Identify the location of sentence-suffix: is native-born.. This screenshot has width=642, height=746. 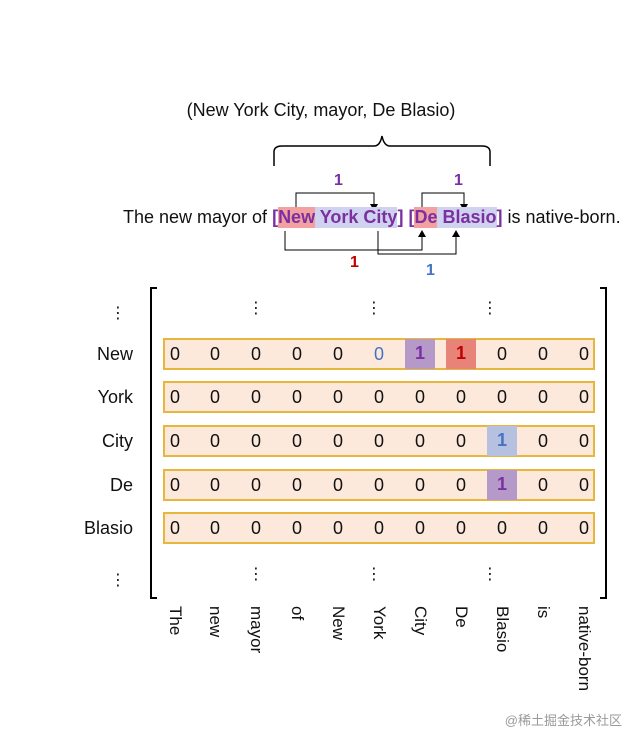
(561, 217).